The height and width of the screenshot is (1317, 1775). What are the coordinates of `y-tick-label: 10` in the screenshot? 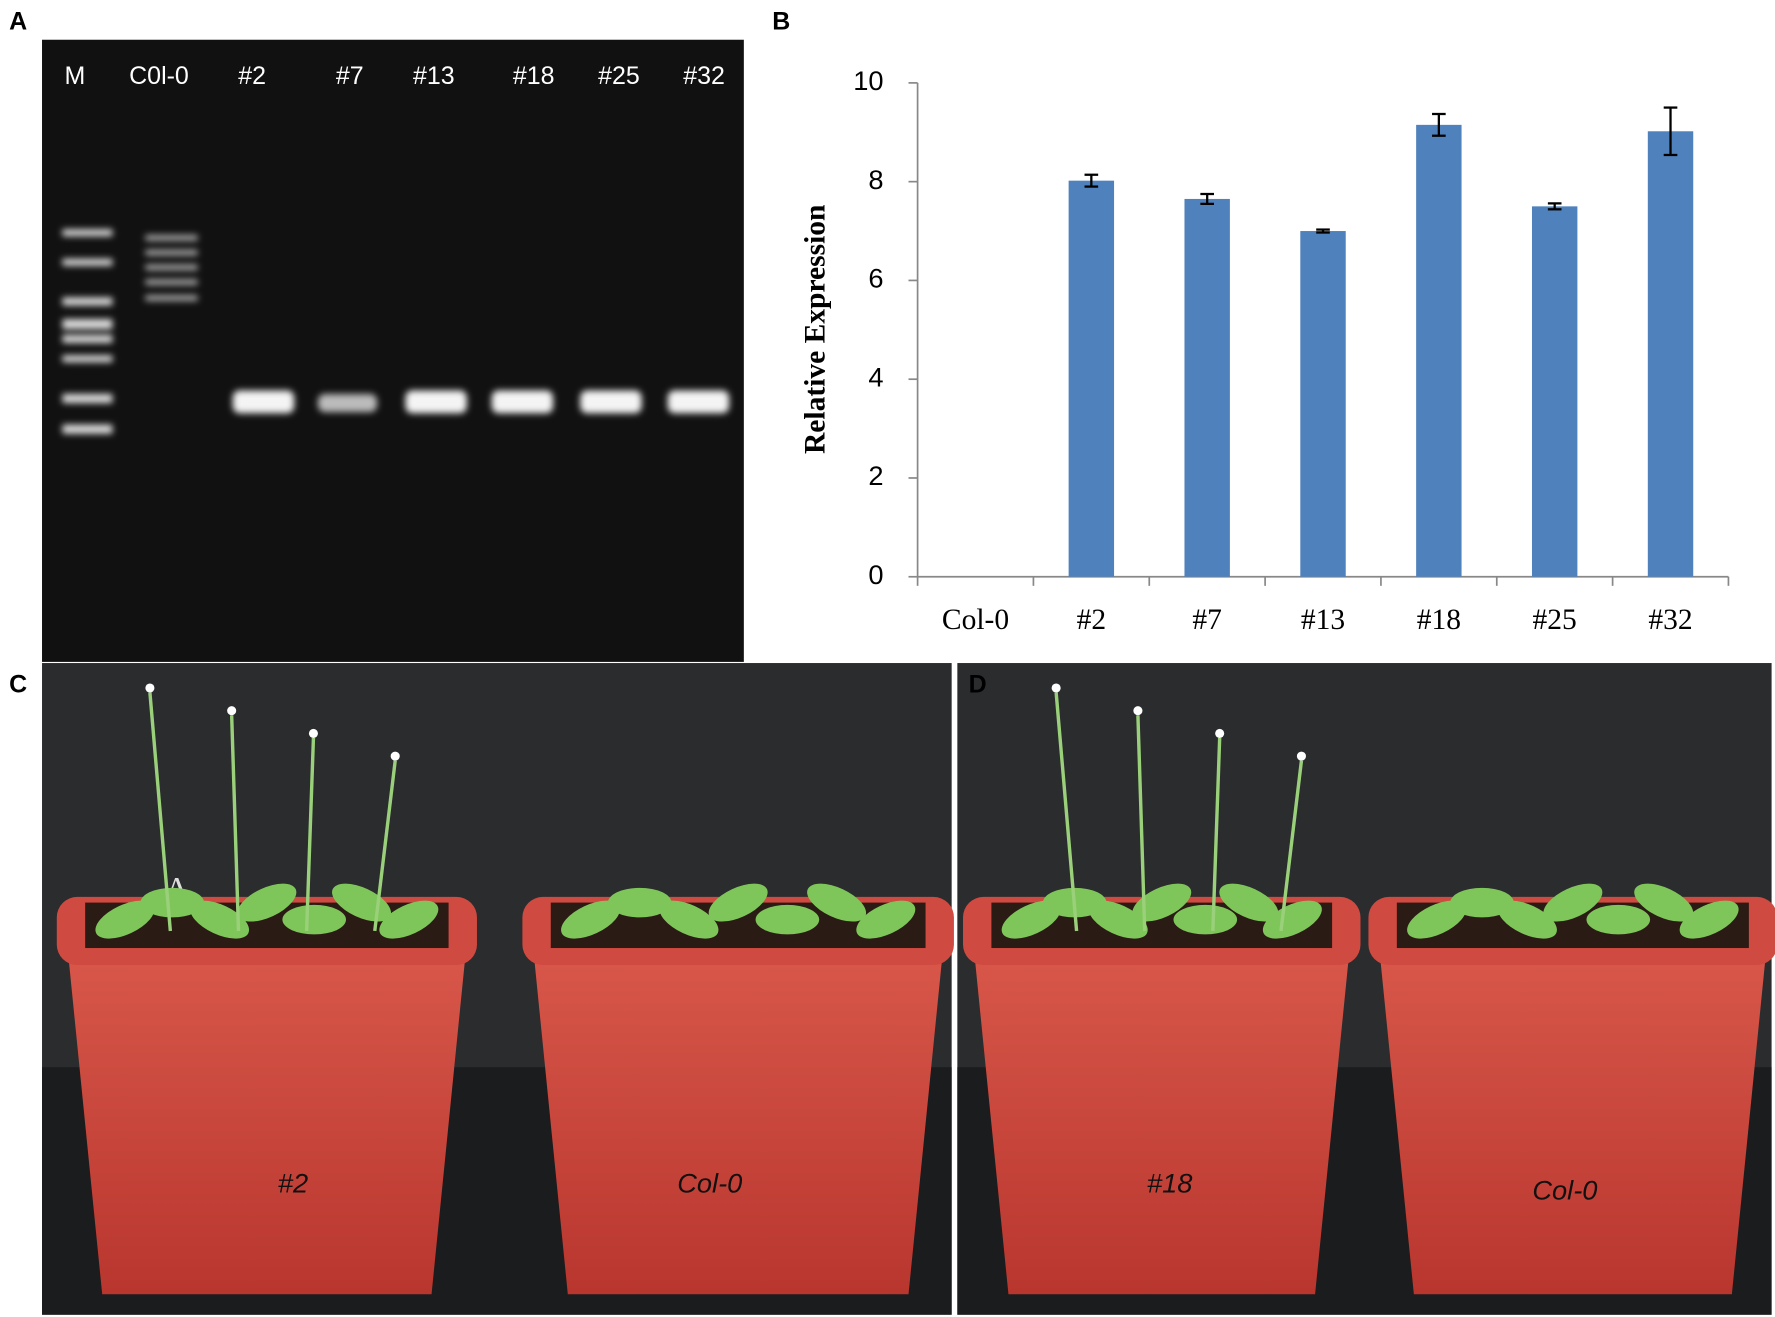 It's located at (868, 80).